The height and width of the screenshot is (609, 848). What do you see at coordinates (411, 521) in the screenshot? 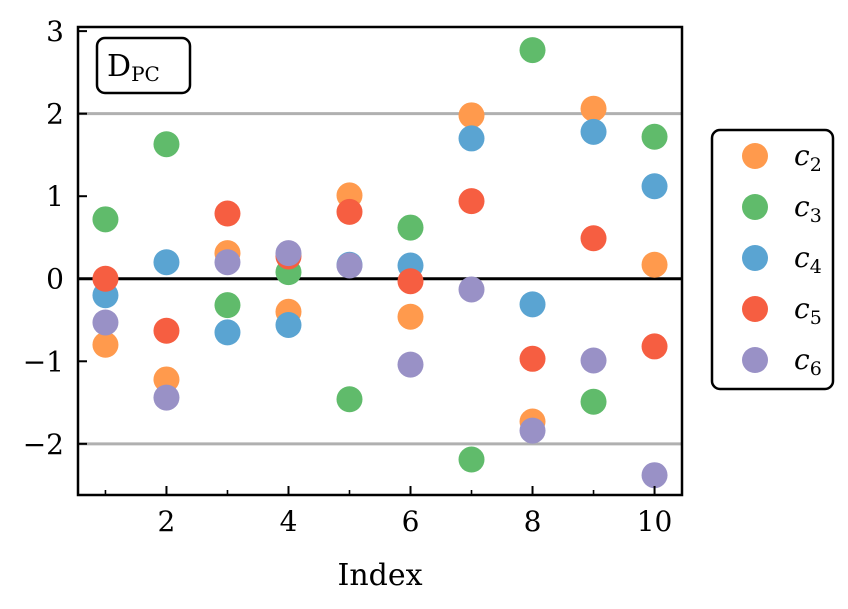
I see `x-tick-label: 6` at bounding box center [411, 521].